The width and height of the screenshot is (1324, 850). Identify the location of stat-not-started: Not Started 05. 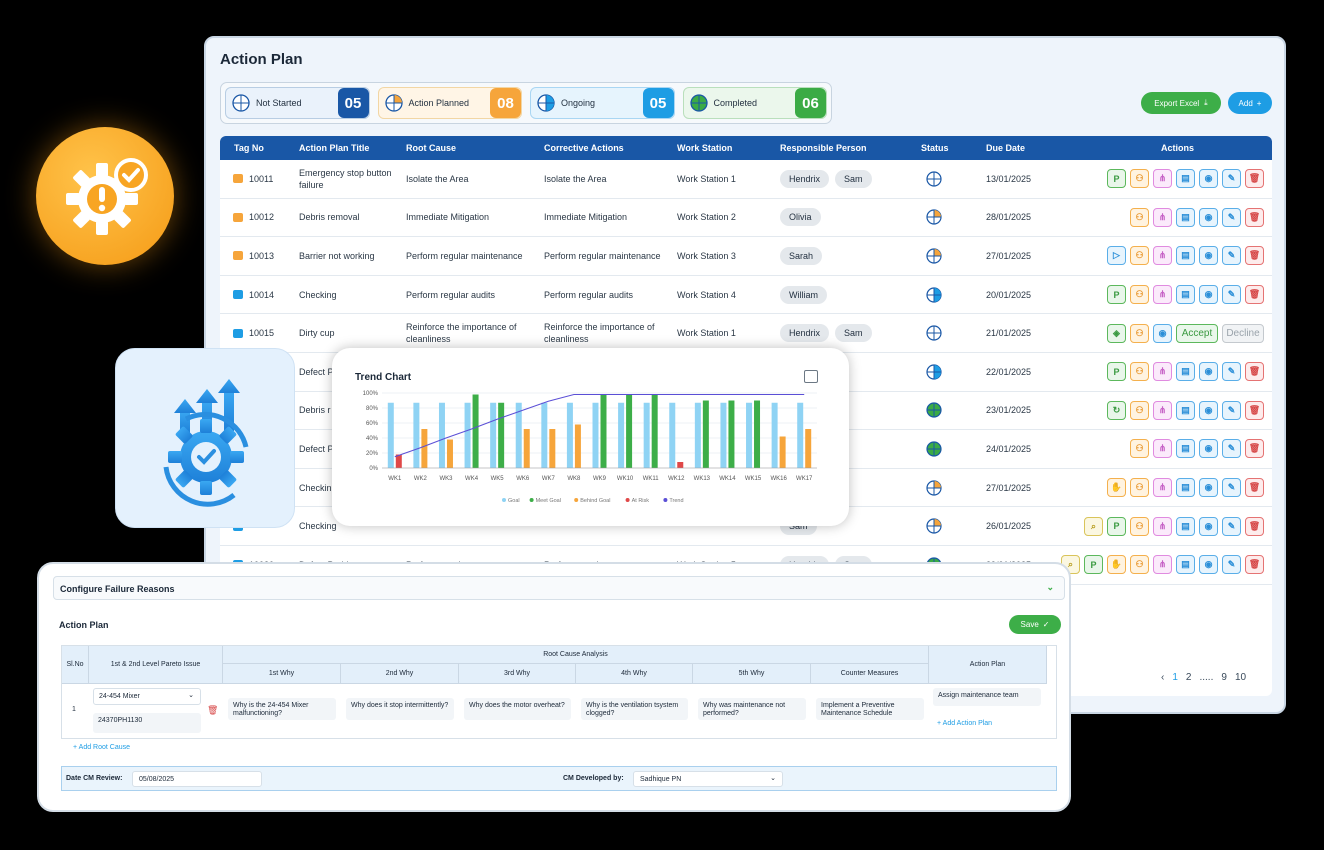
(297, 103).